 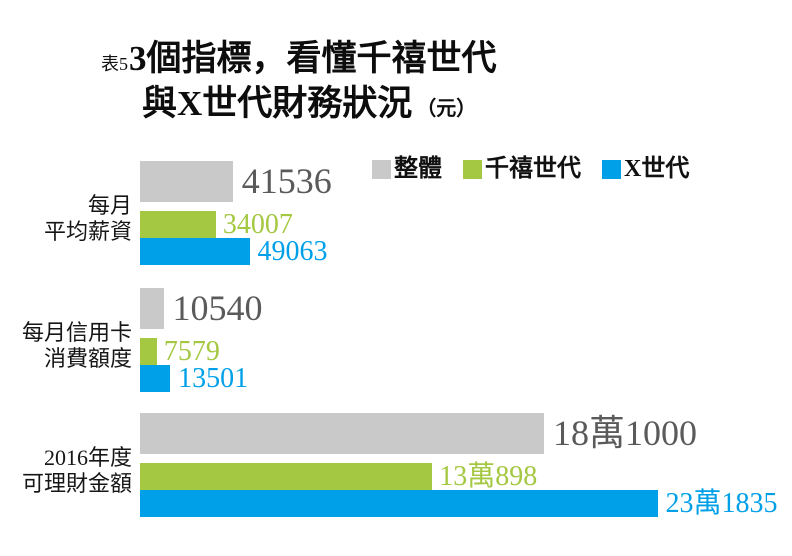 What do you see at coordinates (313, 58) in the screenshot?
I see `chart-title-line1: 3個指標，看懂千禧世代` at bounding box center [313, 58].